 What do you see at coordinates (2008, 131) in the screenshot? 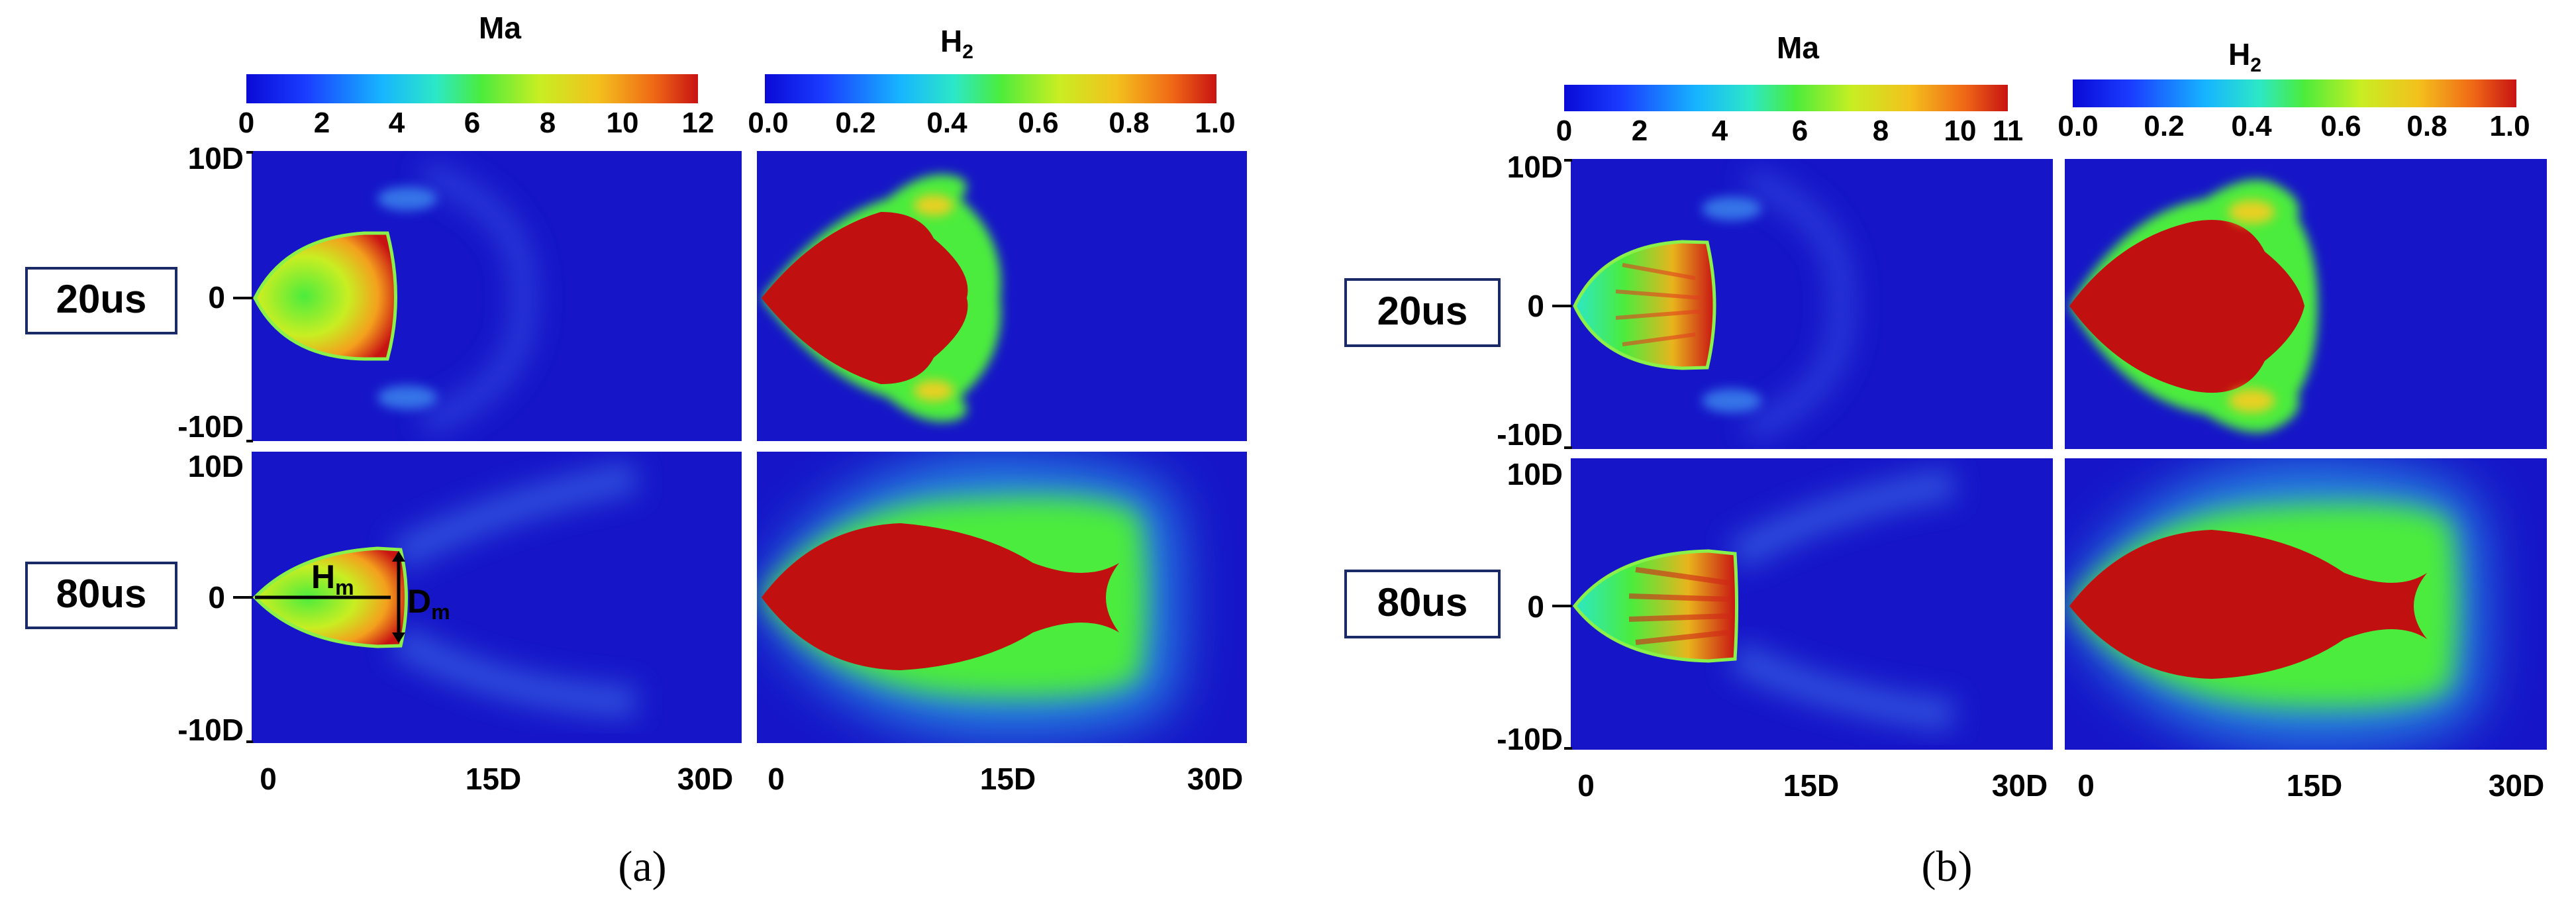
I see `ma-tick: 11` at bounding box center [2008, 131].